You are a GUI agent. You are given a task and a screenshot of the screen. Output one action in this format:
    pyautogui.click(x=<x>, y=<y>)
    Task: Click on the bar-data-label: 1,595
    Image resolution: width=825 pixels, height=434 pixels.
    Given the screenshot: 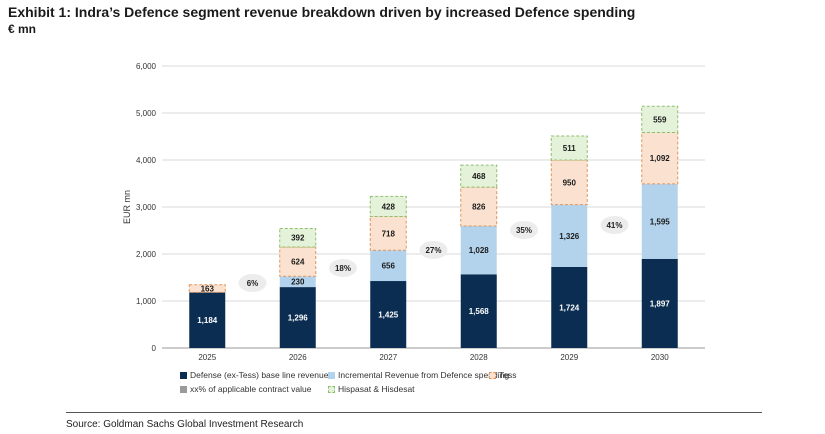 What is the action you would take?
    pyautogui.click(x=660, y=221)
    